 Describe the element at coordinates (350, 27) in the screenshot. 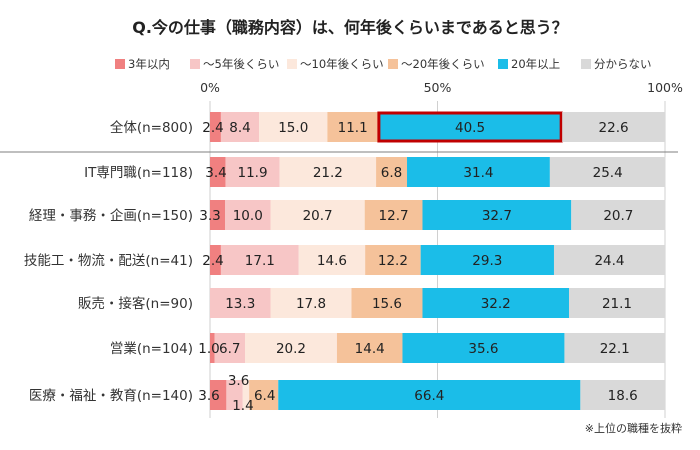

I see `chart-title: Q.今の仕事（職務内容）は、何年後くらいまであると思う？` at that location.